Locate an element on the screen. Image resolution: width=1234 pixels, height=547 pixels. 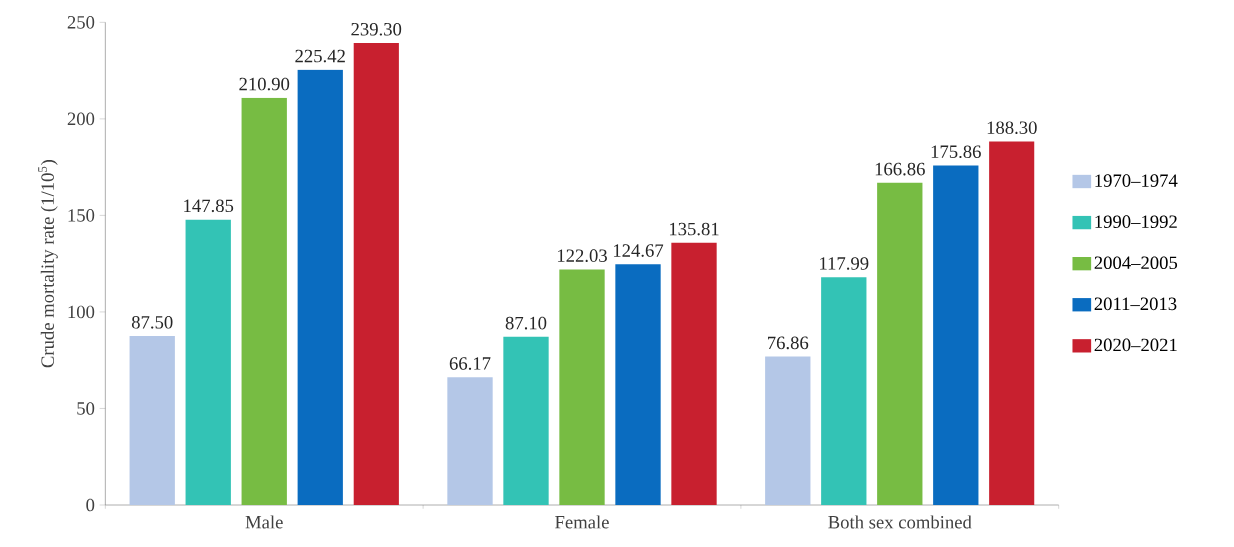
data-label: 188.30 is located at coordinates (1012, 128).